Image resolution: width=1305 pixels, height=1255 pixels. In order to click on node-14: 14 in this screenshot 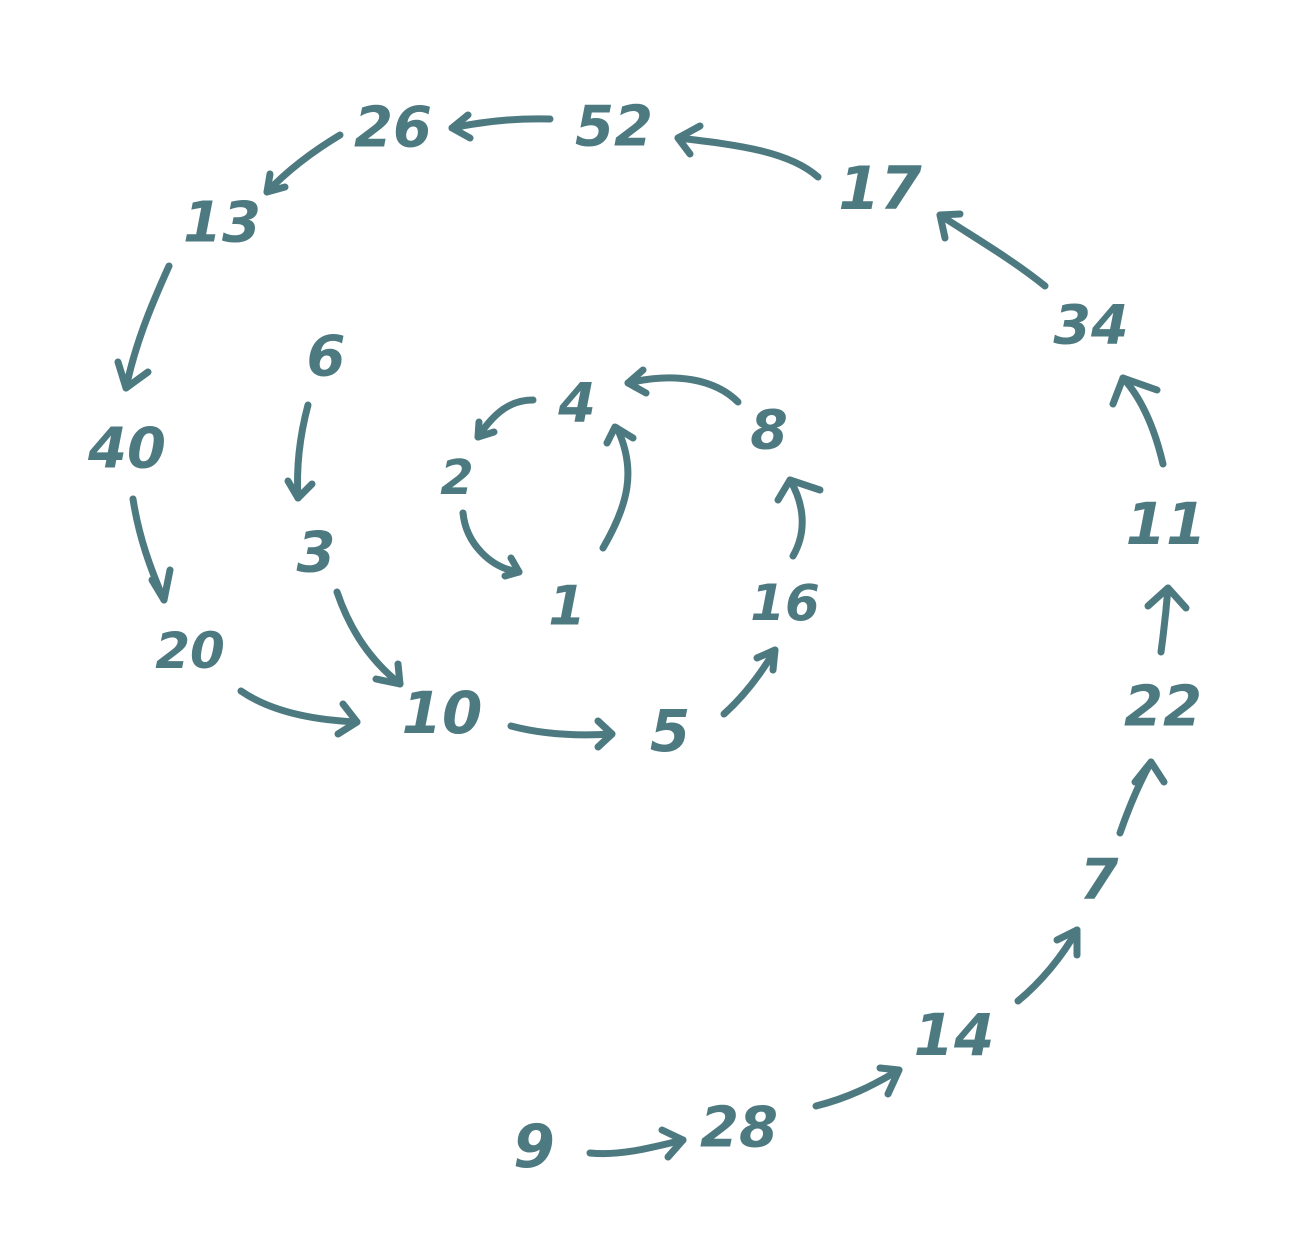, I will do `click(954, 1035)`.